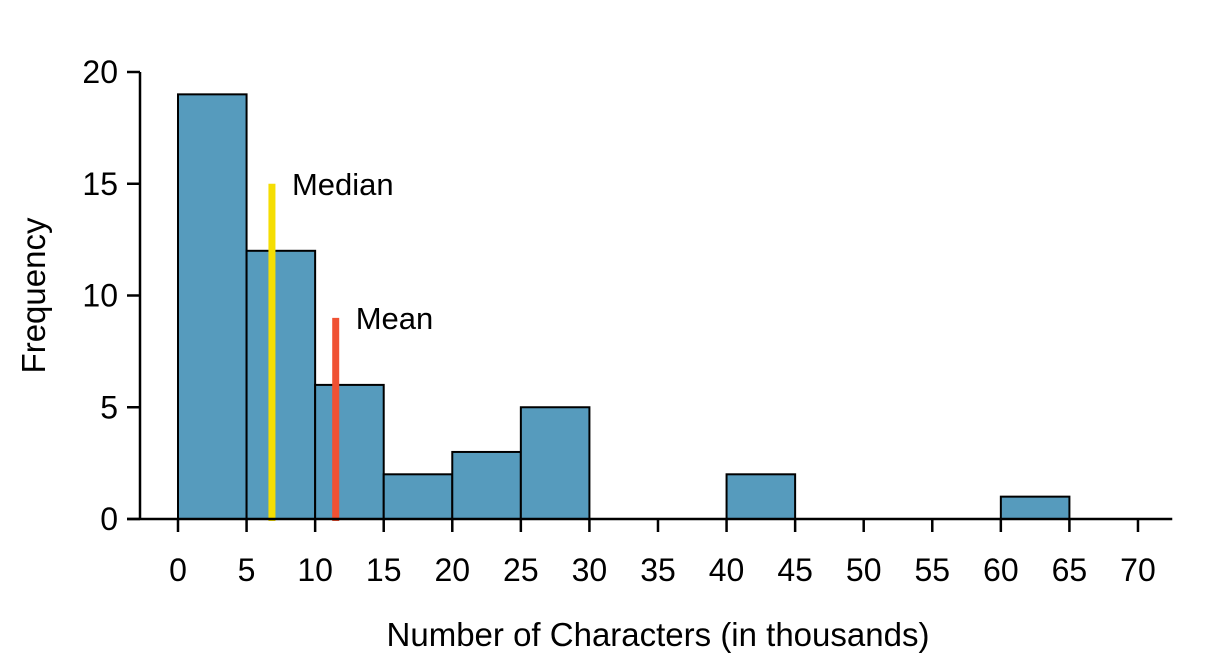 The image size is (1209, 659). Describe the element at coordinates (658, 634) in the screenshot. I see `x-axis-title: Number of Characters (in thousands)` at that location.